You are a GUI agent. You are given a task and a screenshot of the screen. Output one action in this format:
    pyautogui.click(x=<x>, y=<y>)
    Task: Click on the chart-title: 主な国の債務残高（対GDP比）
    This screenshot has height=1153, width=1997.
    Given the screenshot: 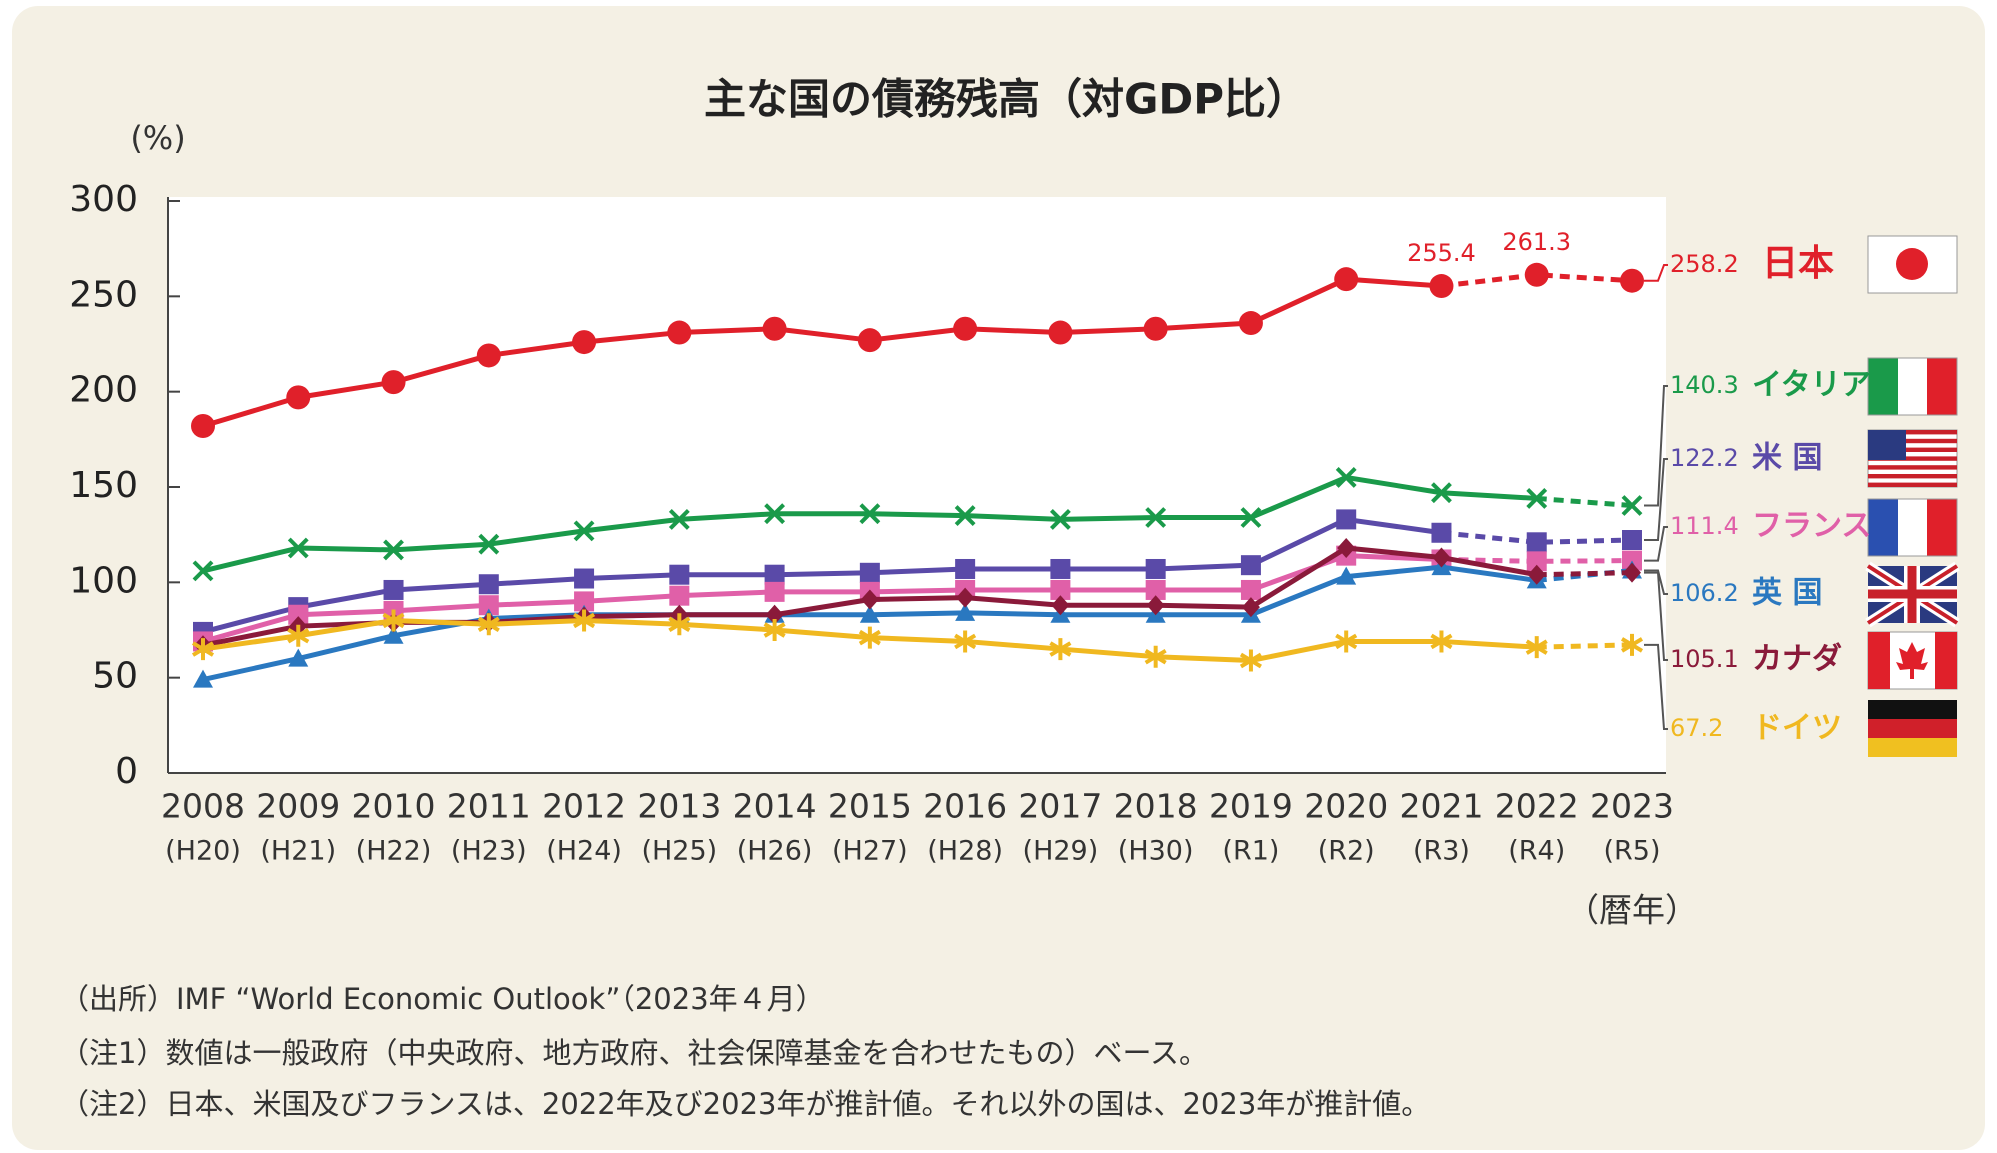 What is the action you would take?
    pyautogui.click(x=1006, y=99)
    